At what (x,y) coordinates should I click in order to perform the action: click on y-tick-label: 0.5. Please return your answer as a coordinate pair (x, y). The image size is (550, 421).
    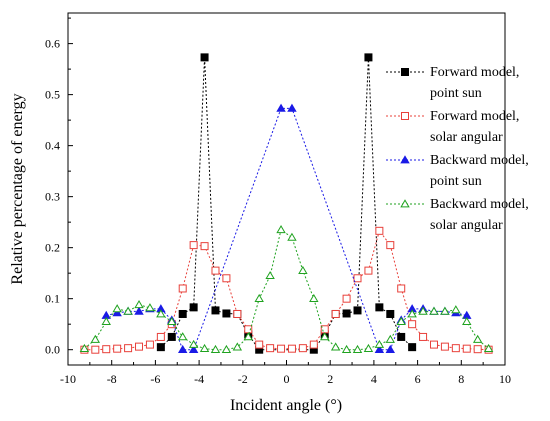
    Looking at the image, I should click on (52, 95).